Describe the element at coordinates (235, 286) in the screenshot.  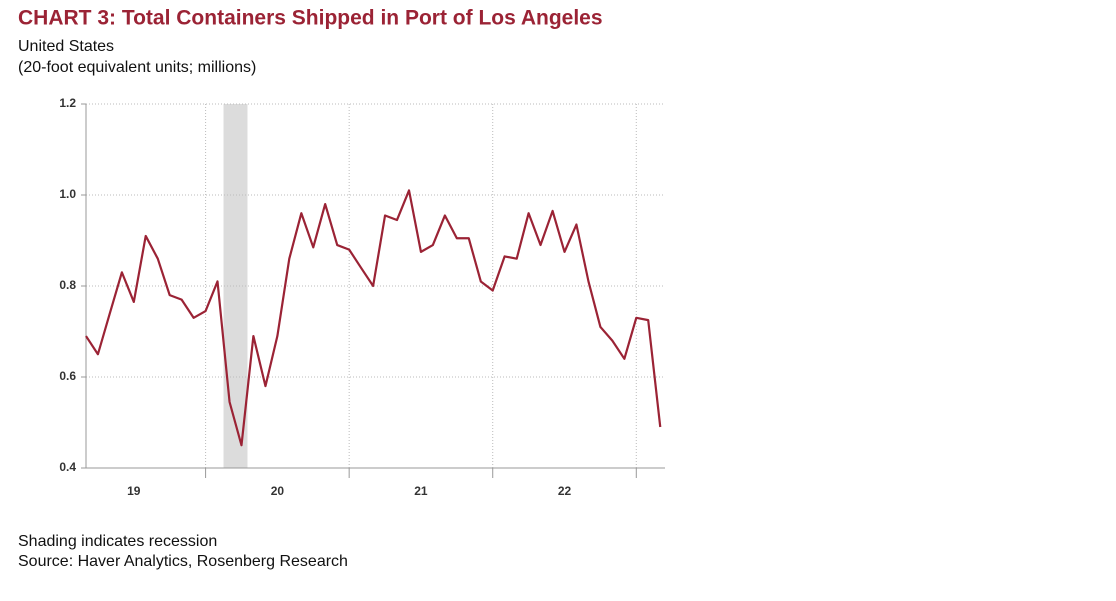
I see `recession-shade` at that location.